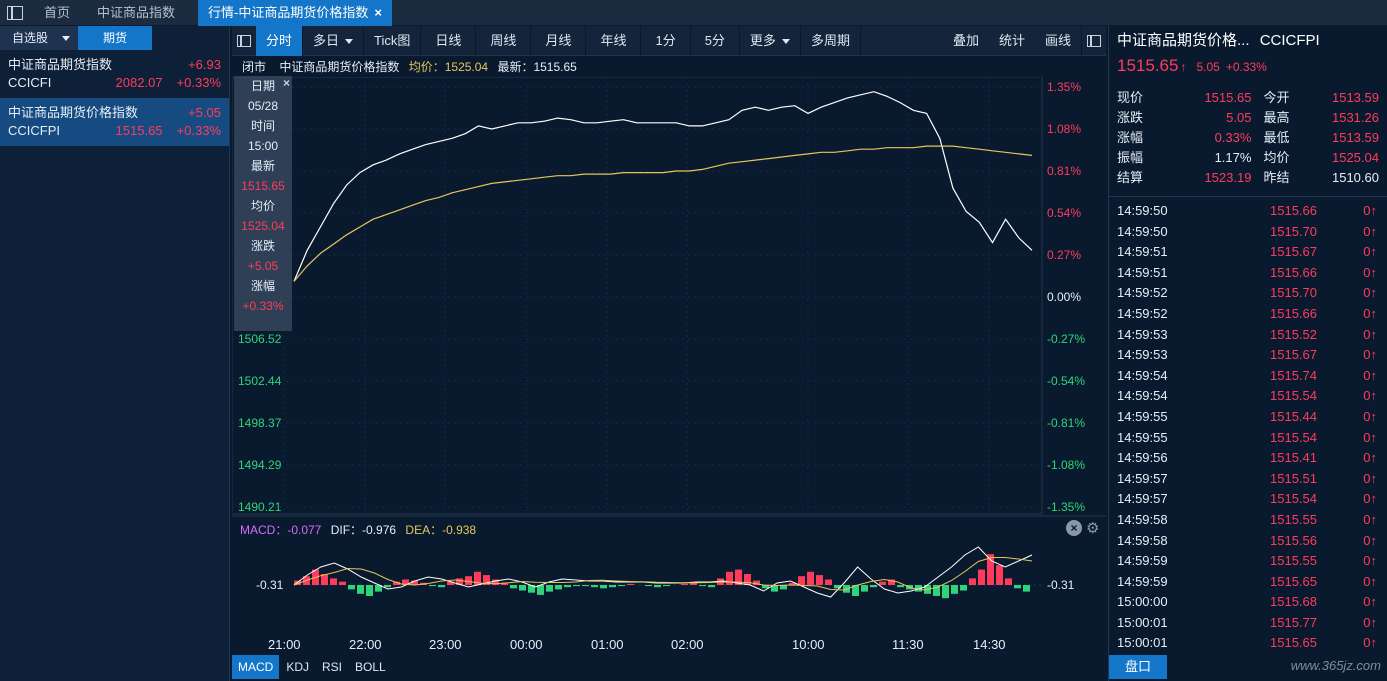 This screenshot has height=681, width=1387. What do you see at coordinates (965, 40) in the screenshot?
I see `overlay-button: 叠加` at bounding box center [965, 40].